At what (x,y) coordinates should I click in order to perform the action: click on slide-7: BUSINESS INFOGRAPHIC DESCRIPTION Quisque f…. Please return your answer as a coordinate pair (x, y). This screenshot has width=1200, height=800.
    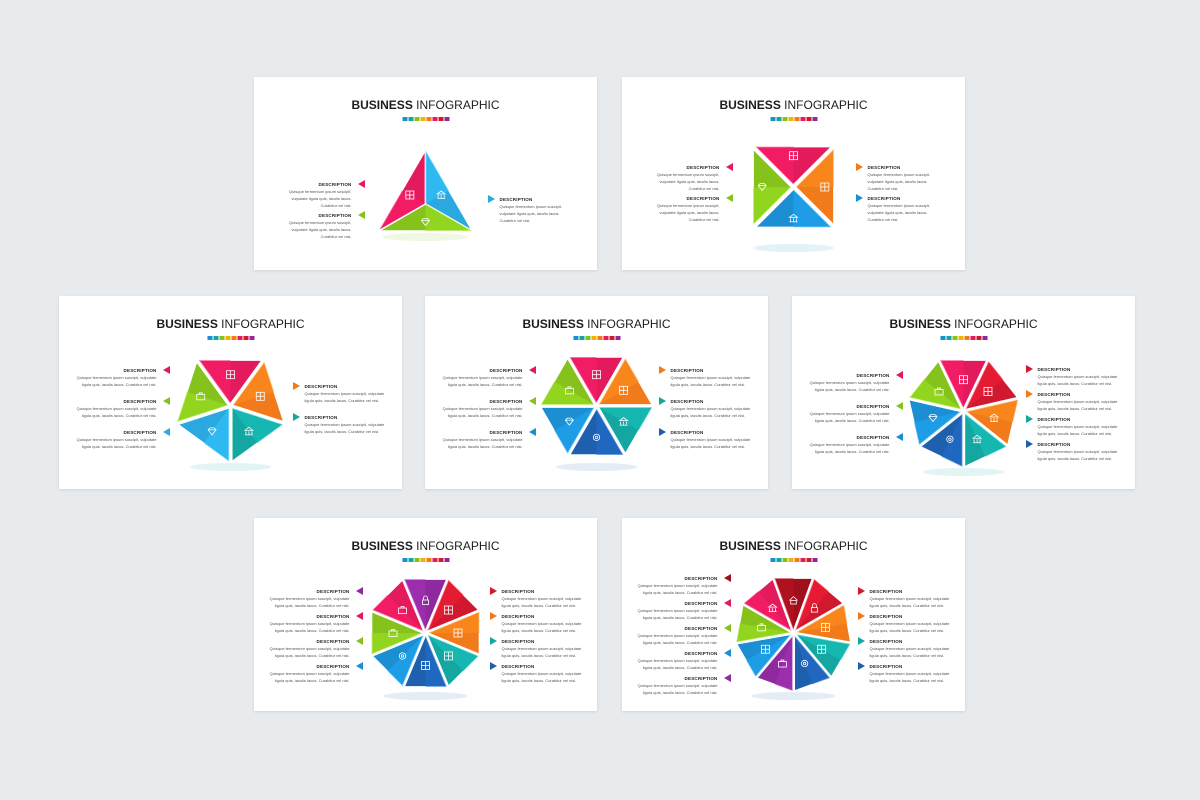
    Looking at the image, I should click on (793, 614).